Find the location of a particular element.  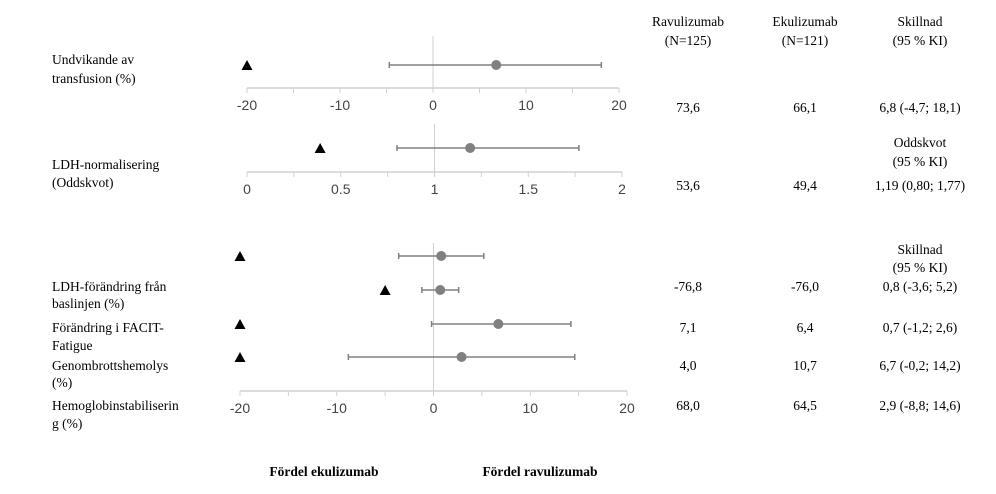

row-label: Förändring i FACIT- is located at coordinates (108, 327).